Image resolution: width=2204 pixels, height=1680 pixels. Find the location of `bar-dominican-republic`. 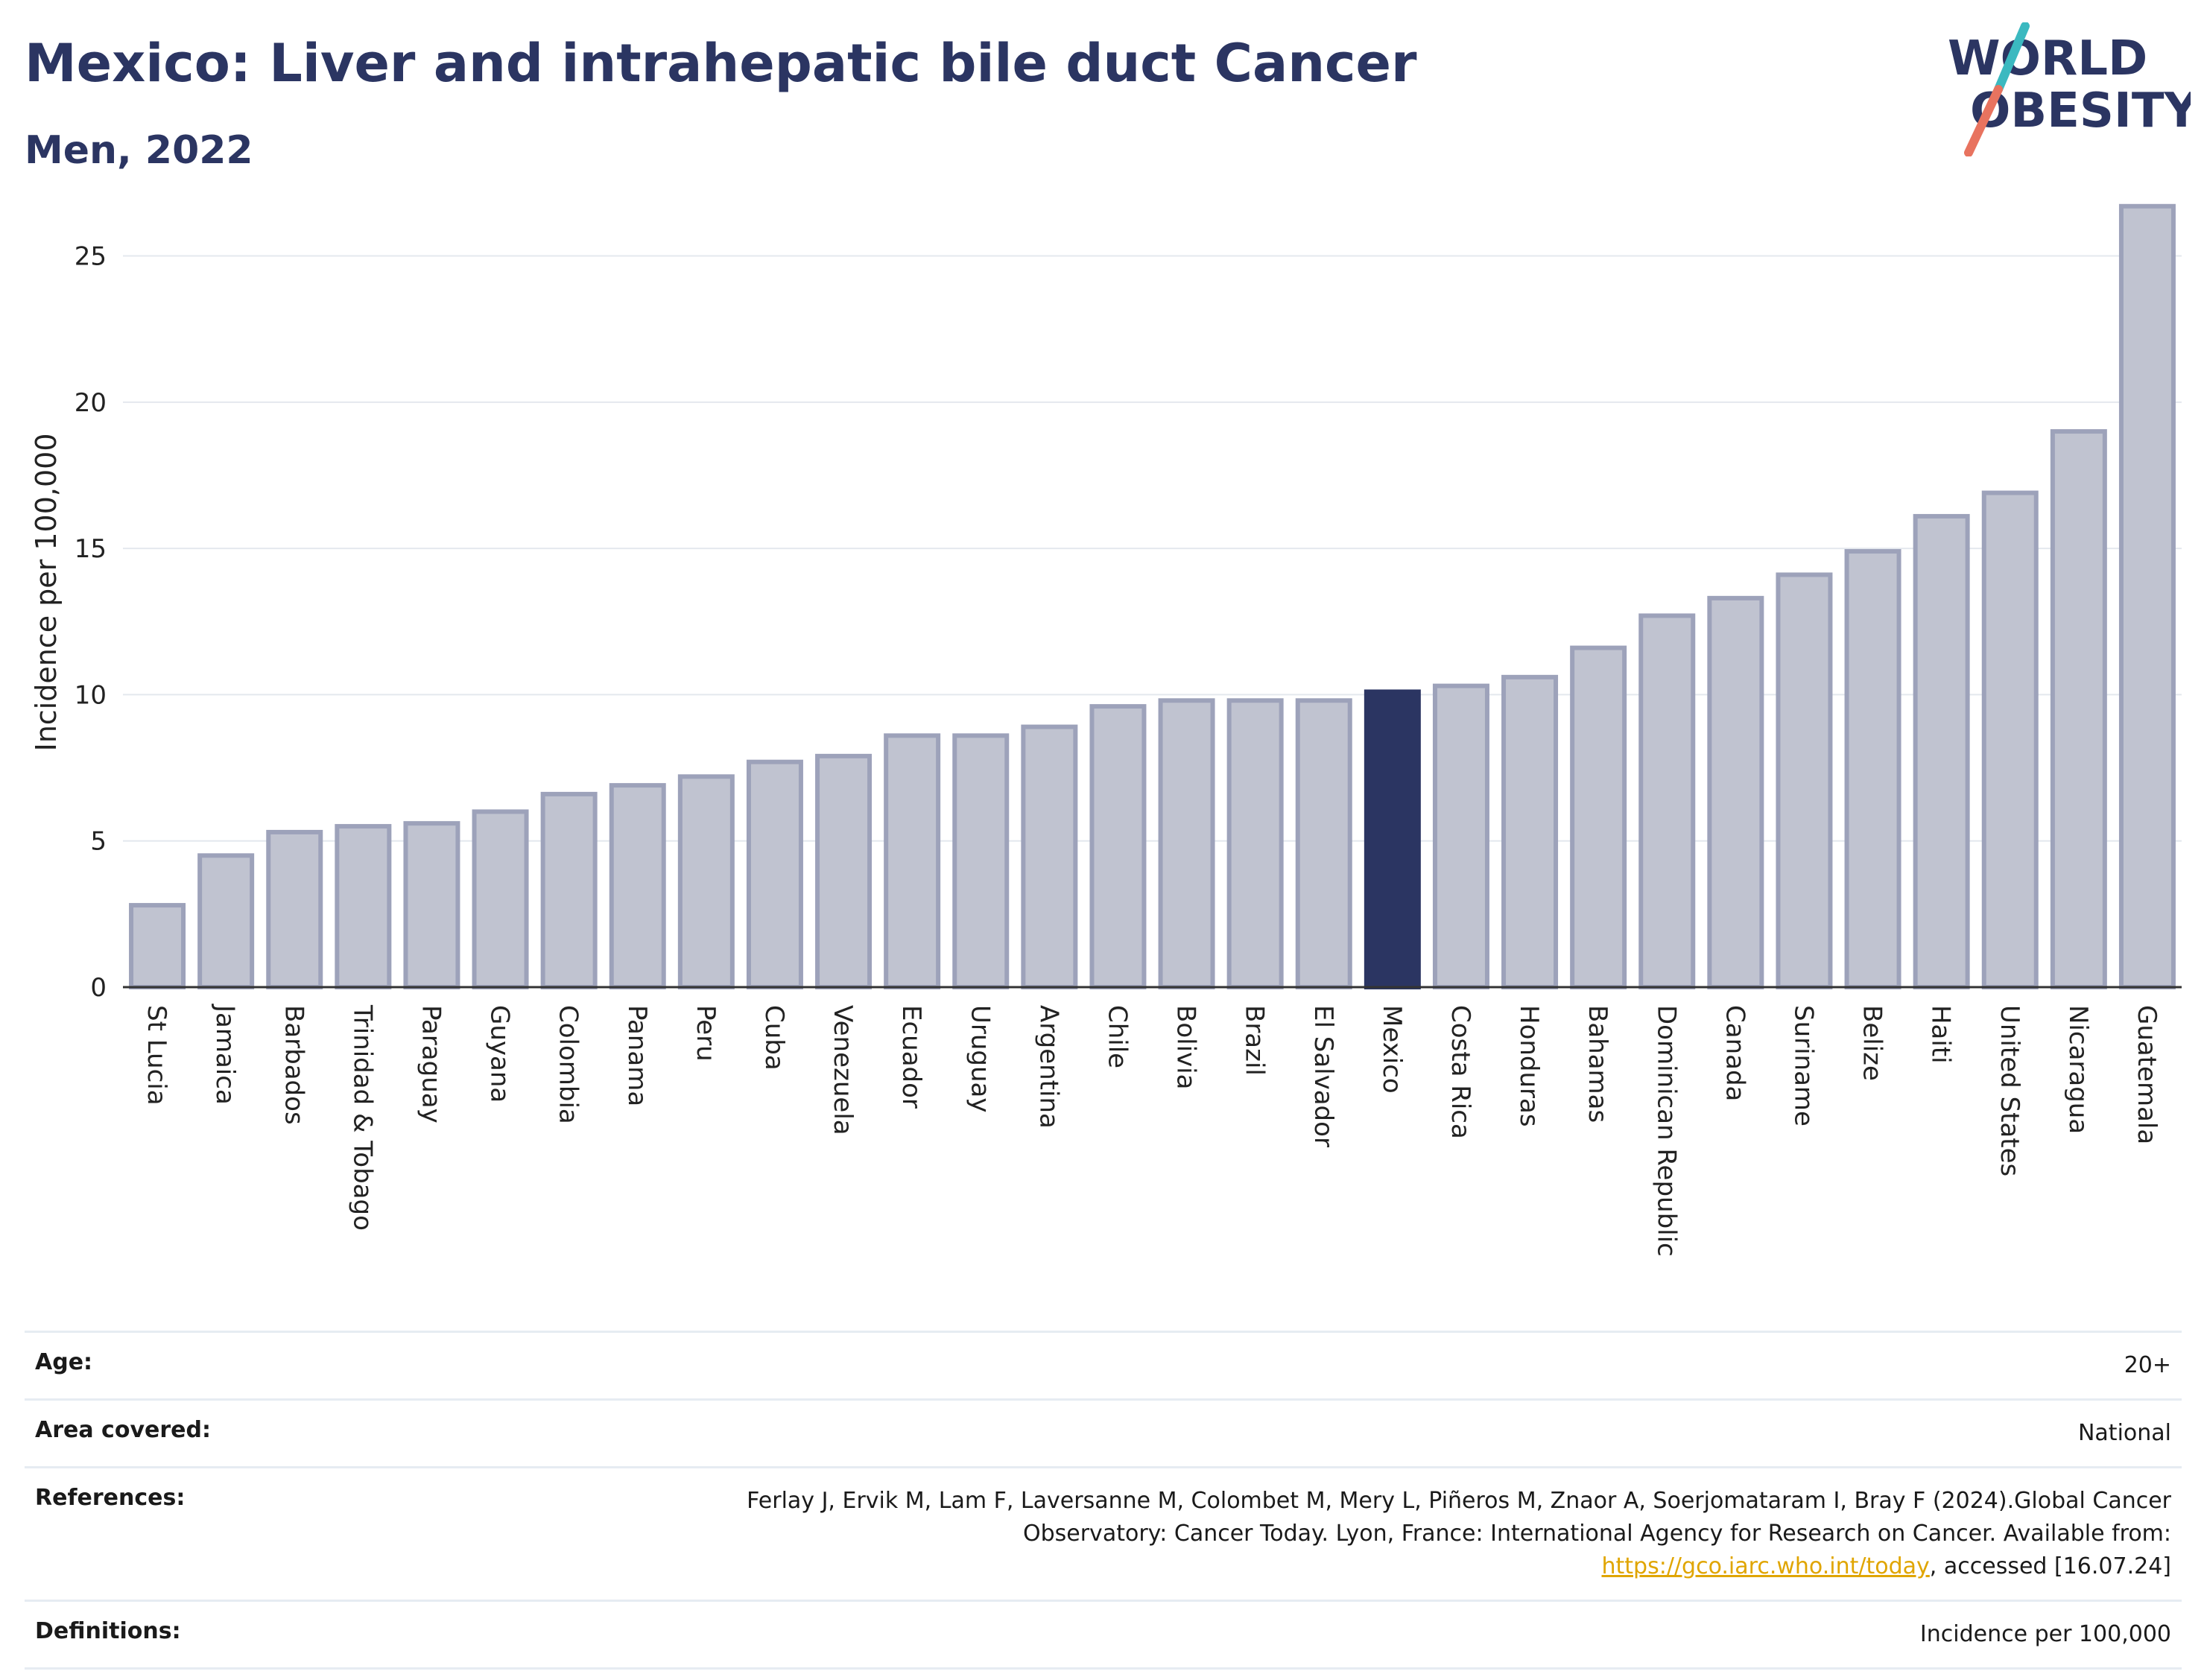

bar-dominican-republic is located at coordinates (1667, 801).